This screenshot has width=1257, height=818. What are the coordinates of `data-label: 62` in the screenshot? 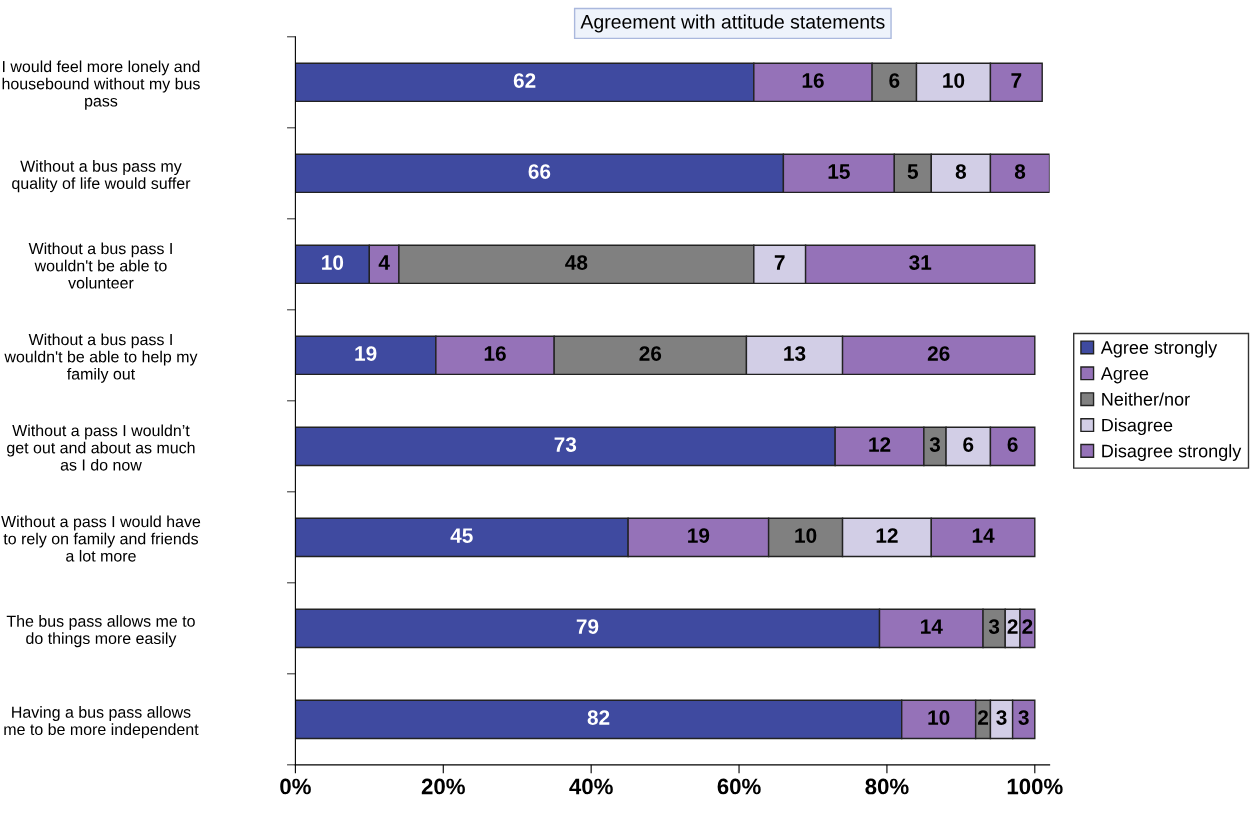 It's located at (524, 80).